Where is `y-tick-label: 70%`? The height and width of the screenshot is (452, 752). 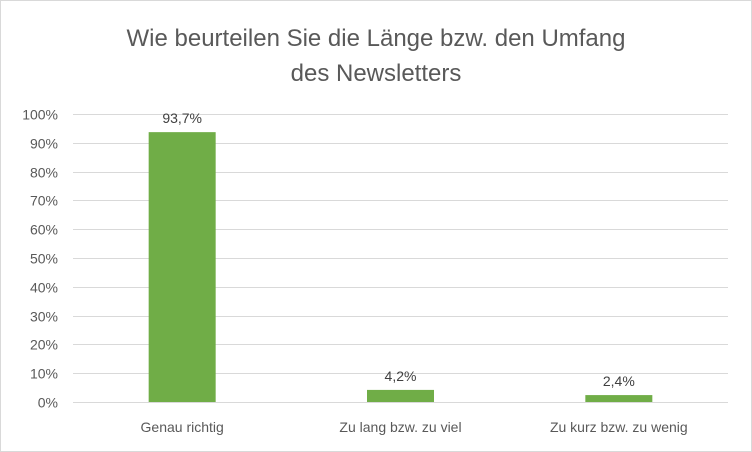
y-tick-label: 70% is located at coordinates (44, 201).